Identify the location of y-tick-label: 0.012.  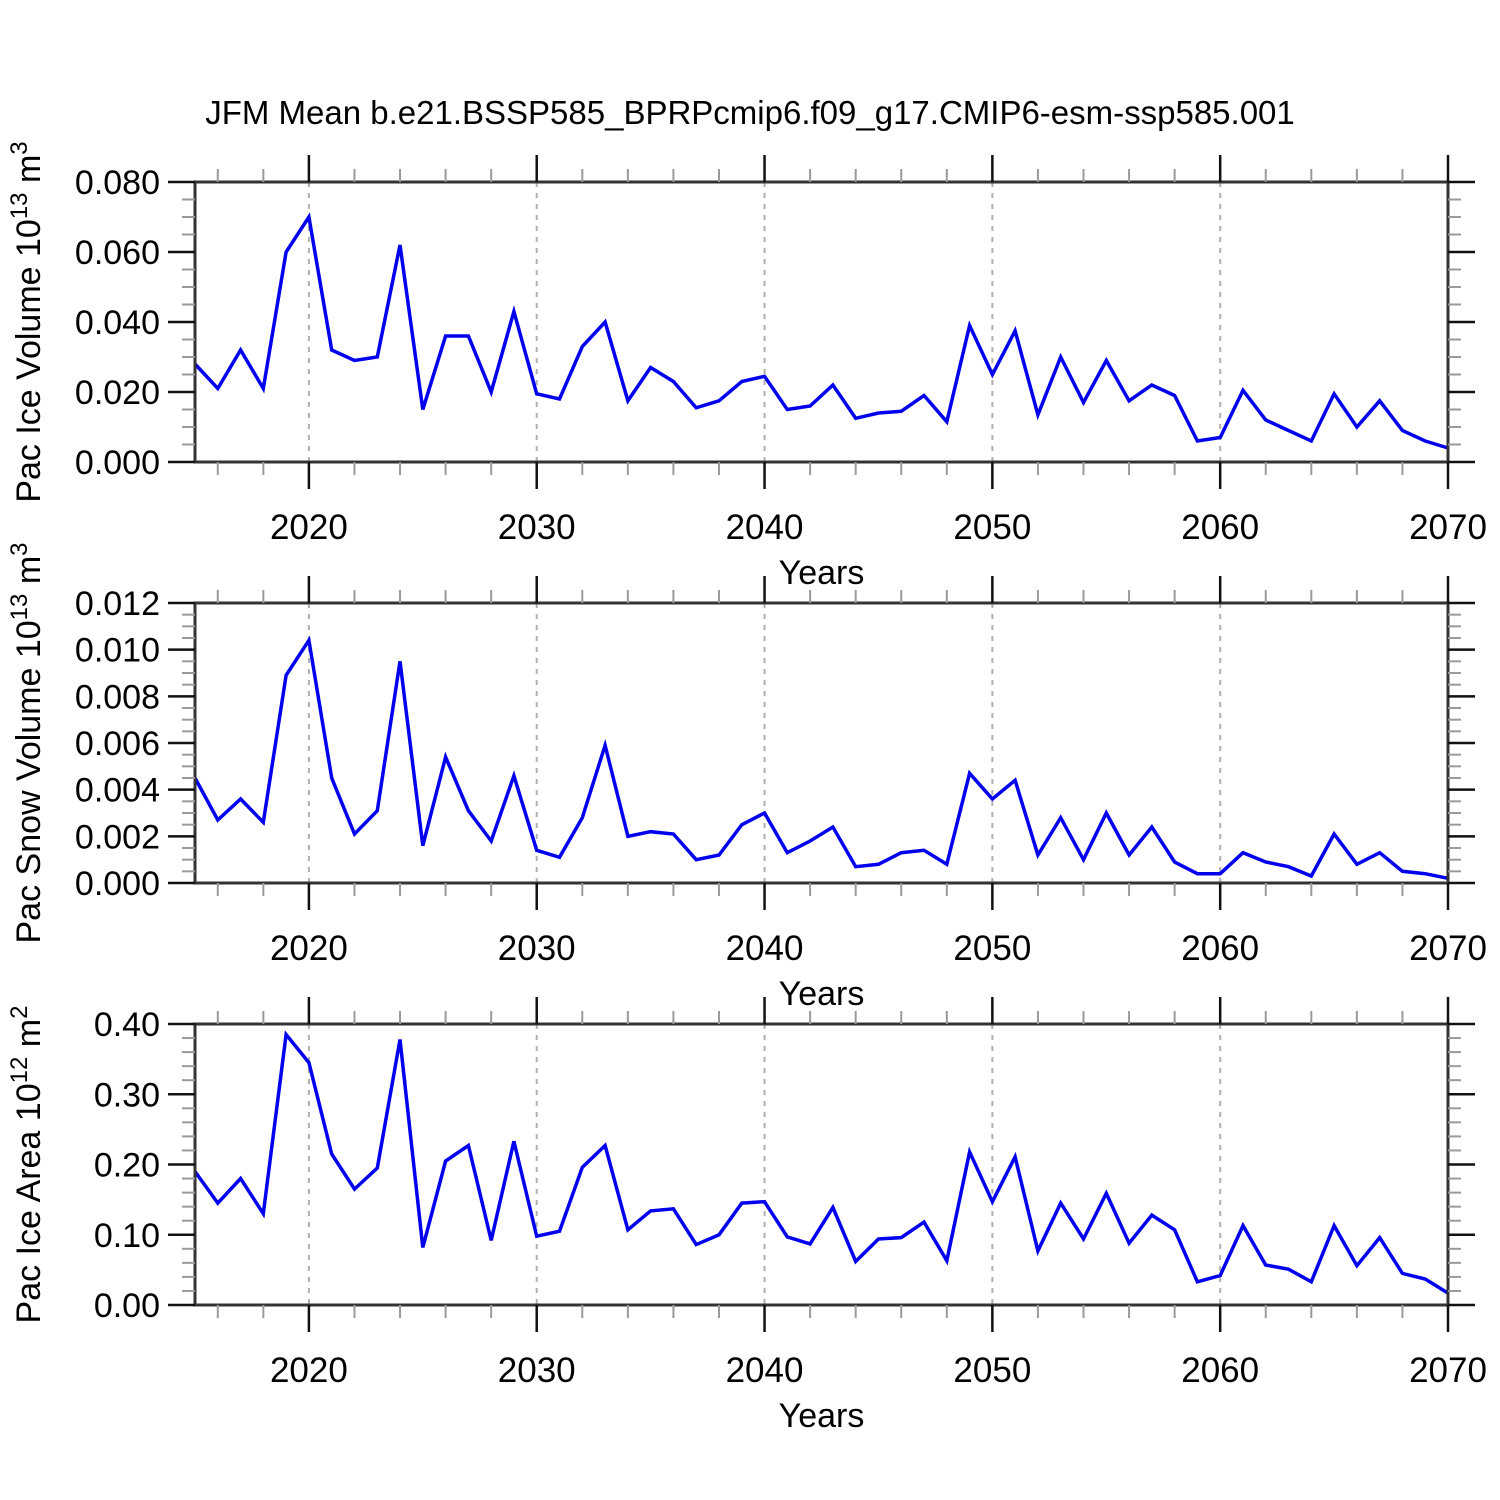
(117, 604).